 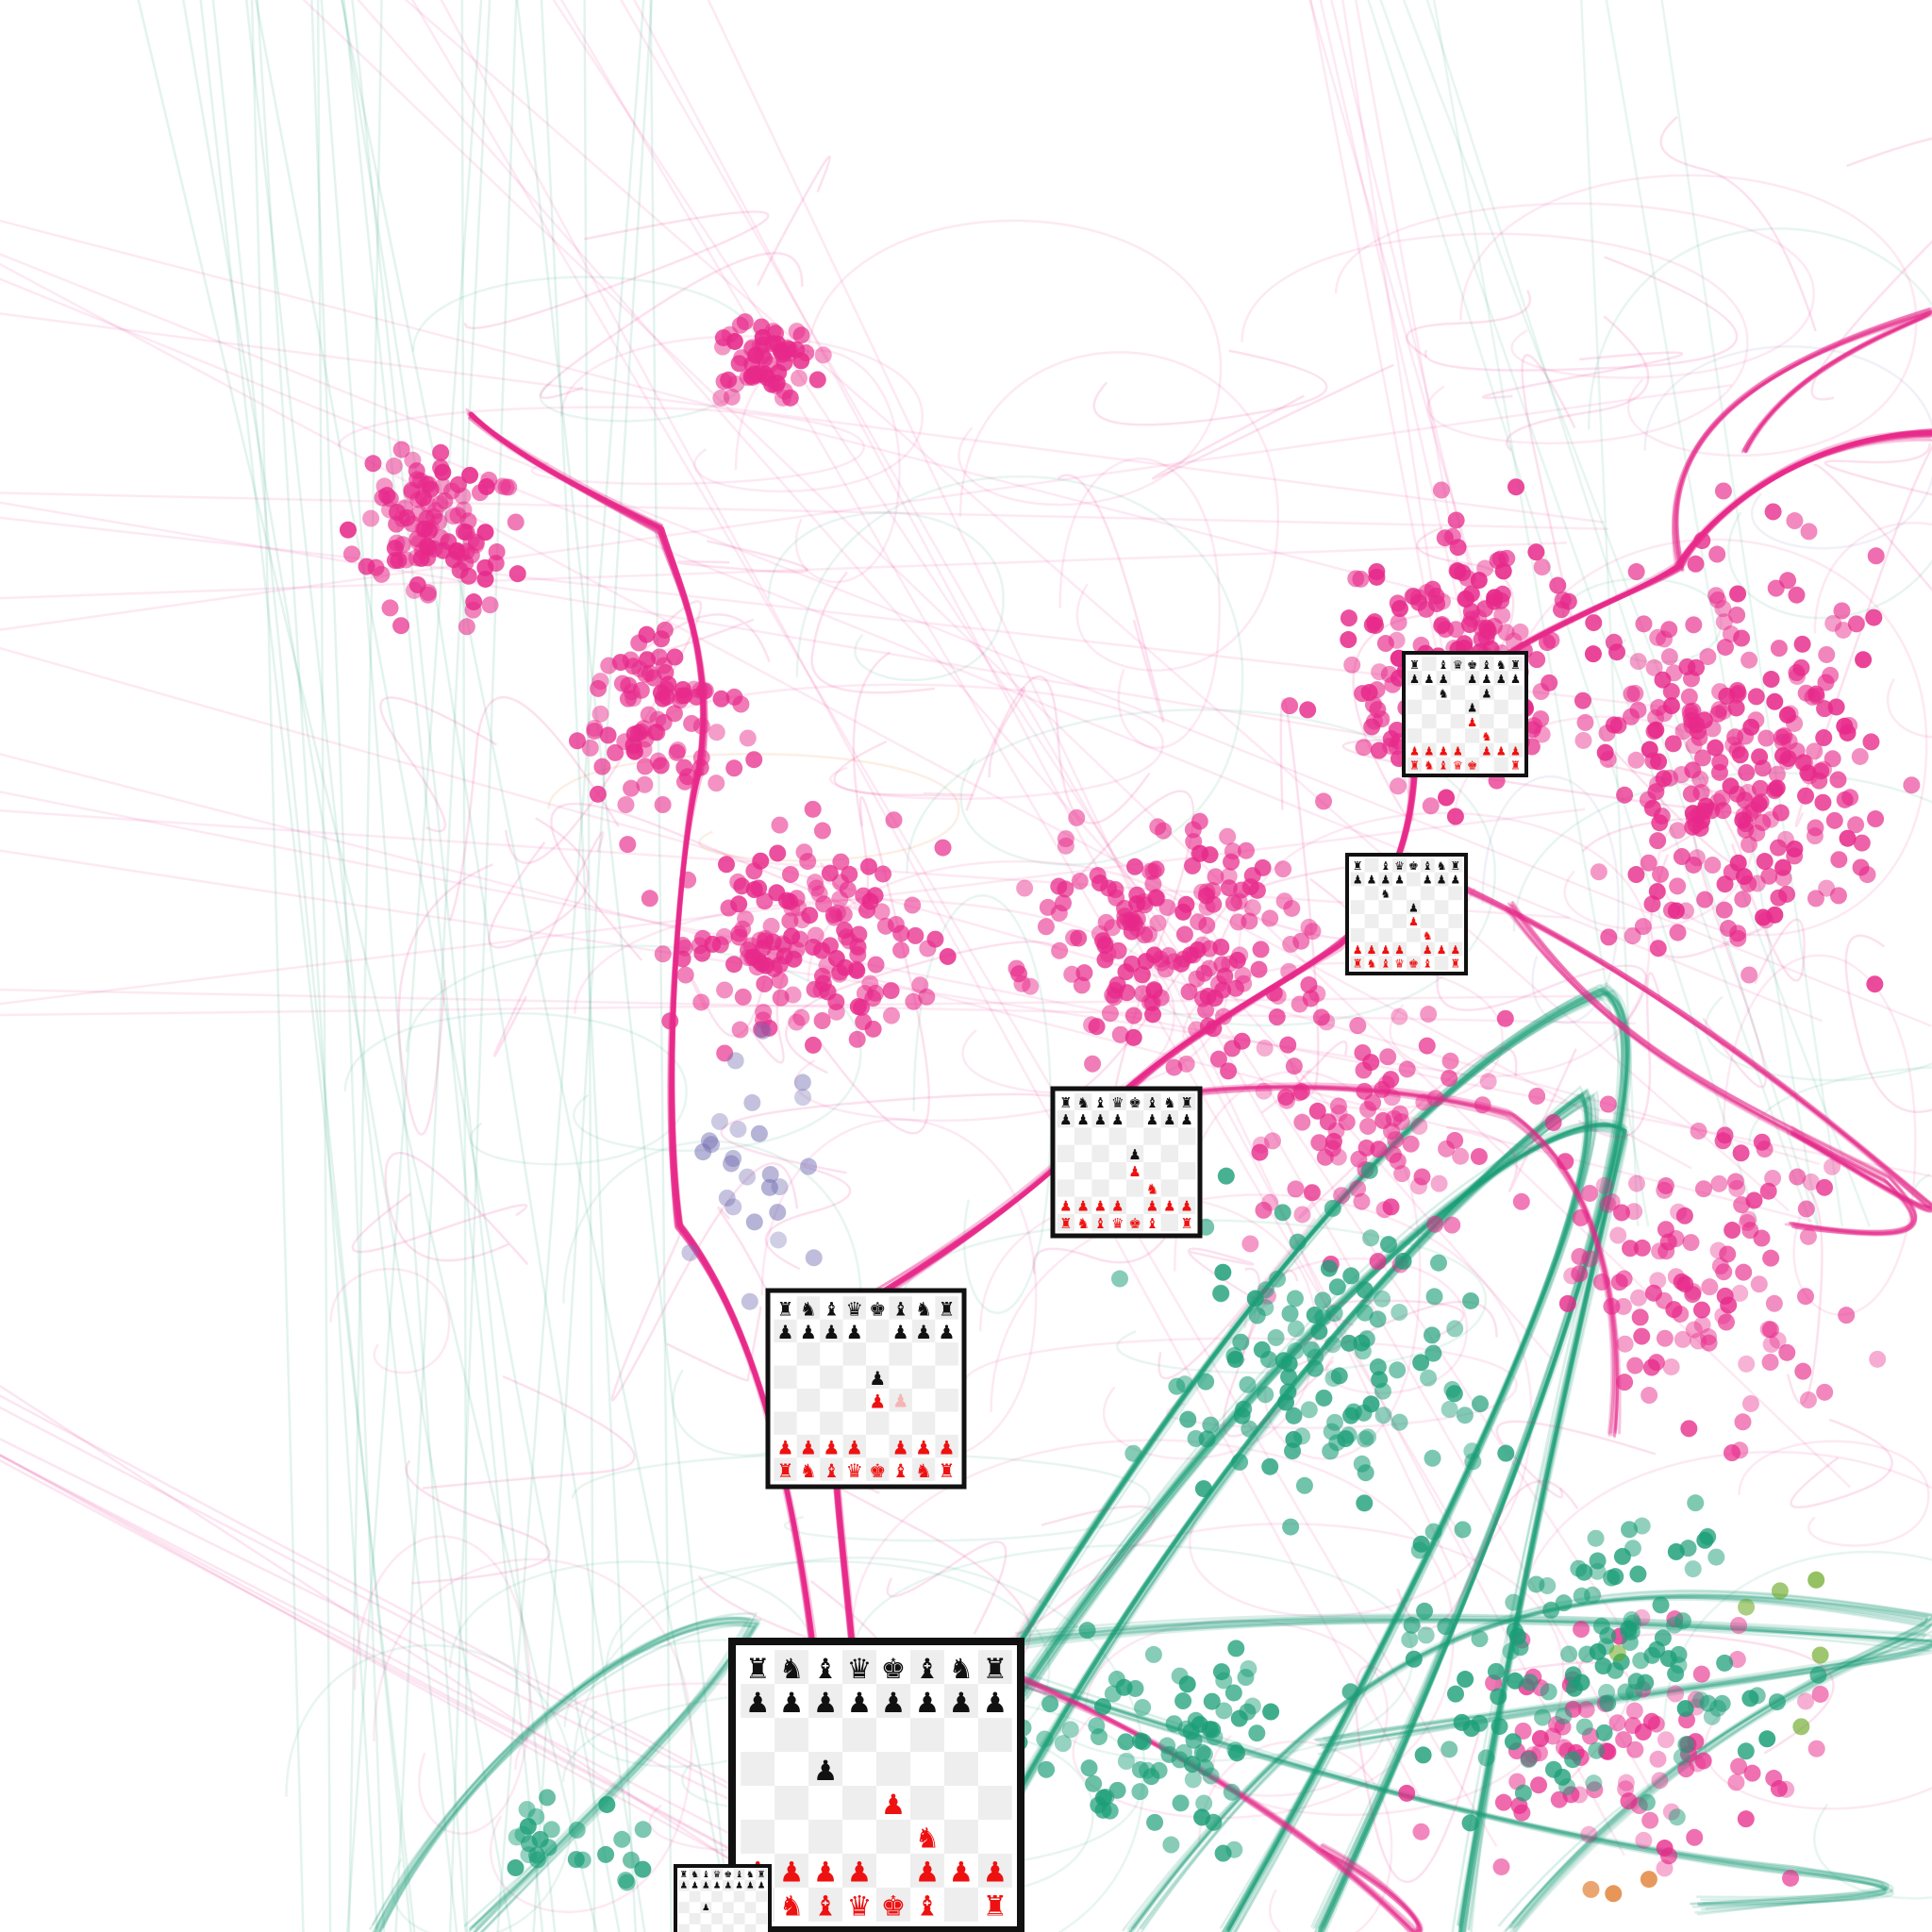 What do you see at coordinates (1465, 714) in the screenshot?
I see `bb5-board: ♜ ♝ ♛ ♚ ♝ ♞ ♜♟ ♟ ♟ ♟ ♟ ♟ ♟♞ ♟♟♟♞♟ ♟ ♟ ♟ ♟ ♟ ♟♜ ♞ ♝ ♛ ♚ ♜` at bounding box center [1465, 714].